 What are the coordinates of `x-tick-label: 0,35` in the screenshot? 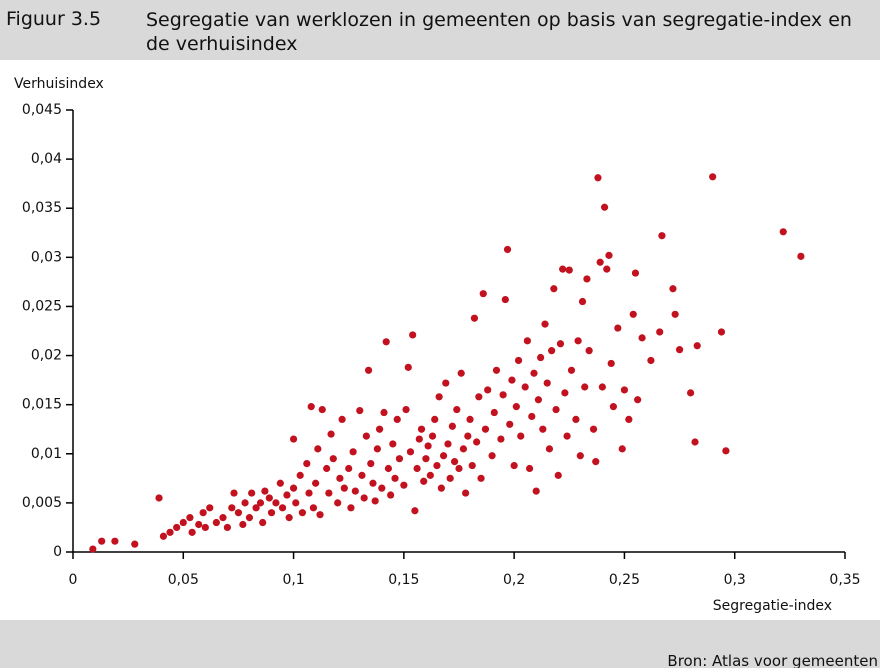 It's located at (844, 580).